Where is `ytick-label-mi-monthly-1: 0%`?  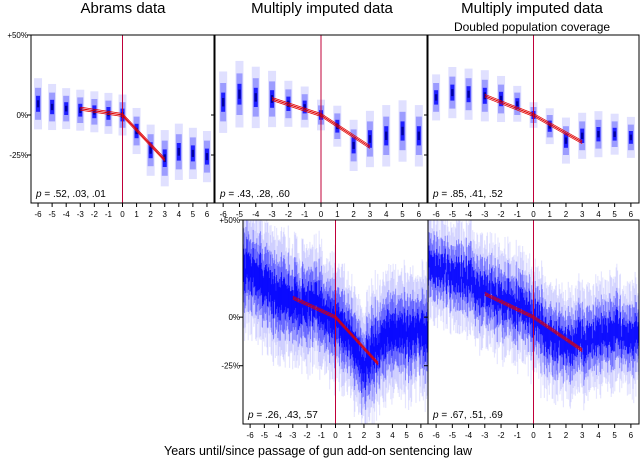 ytick-label-mi-monthly-1: 0% is located at coordinates (234, 317).